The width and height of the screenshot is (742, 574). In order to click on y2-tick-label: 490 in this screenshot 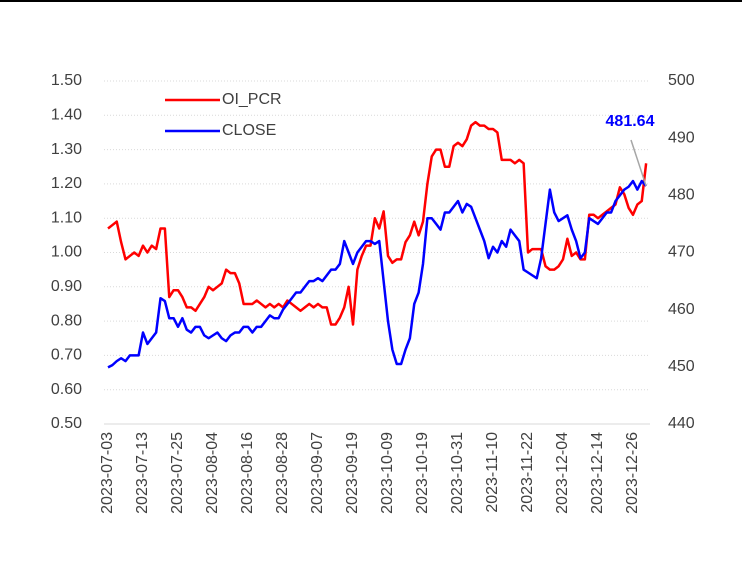, I will do `click(681, 137)`.